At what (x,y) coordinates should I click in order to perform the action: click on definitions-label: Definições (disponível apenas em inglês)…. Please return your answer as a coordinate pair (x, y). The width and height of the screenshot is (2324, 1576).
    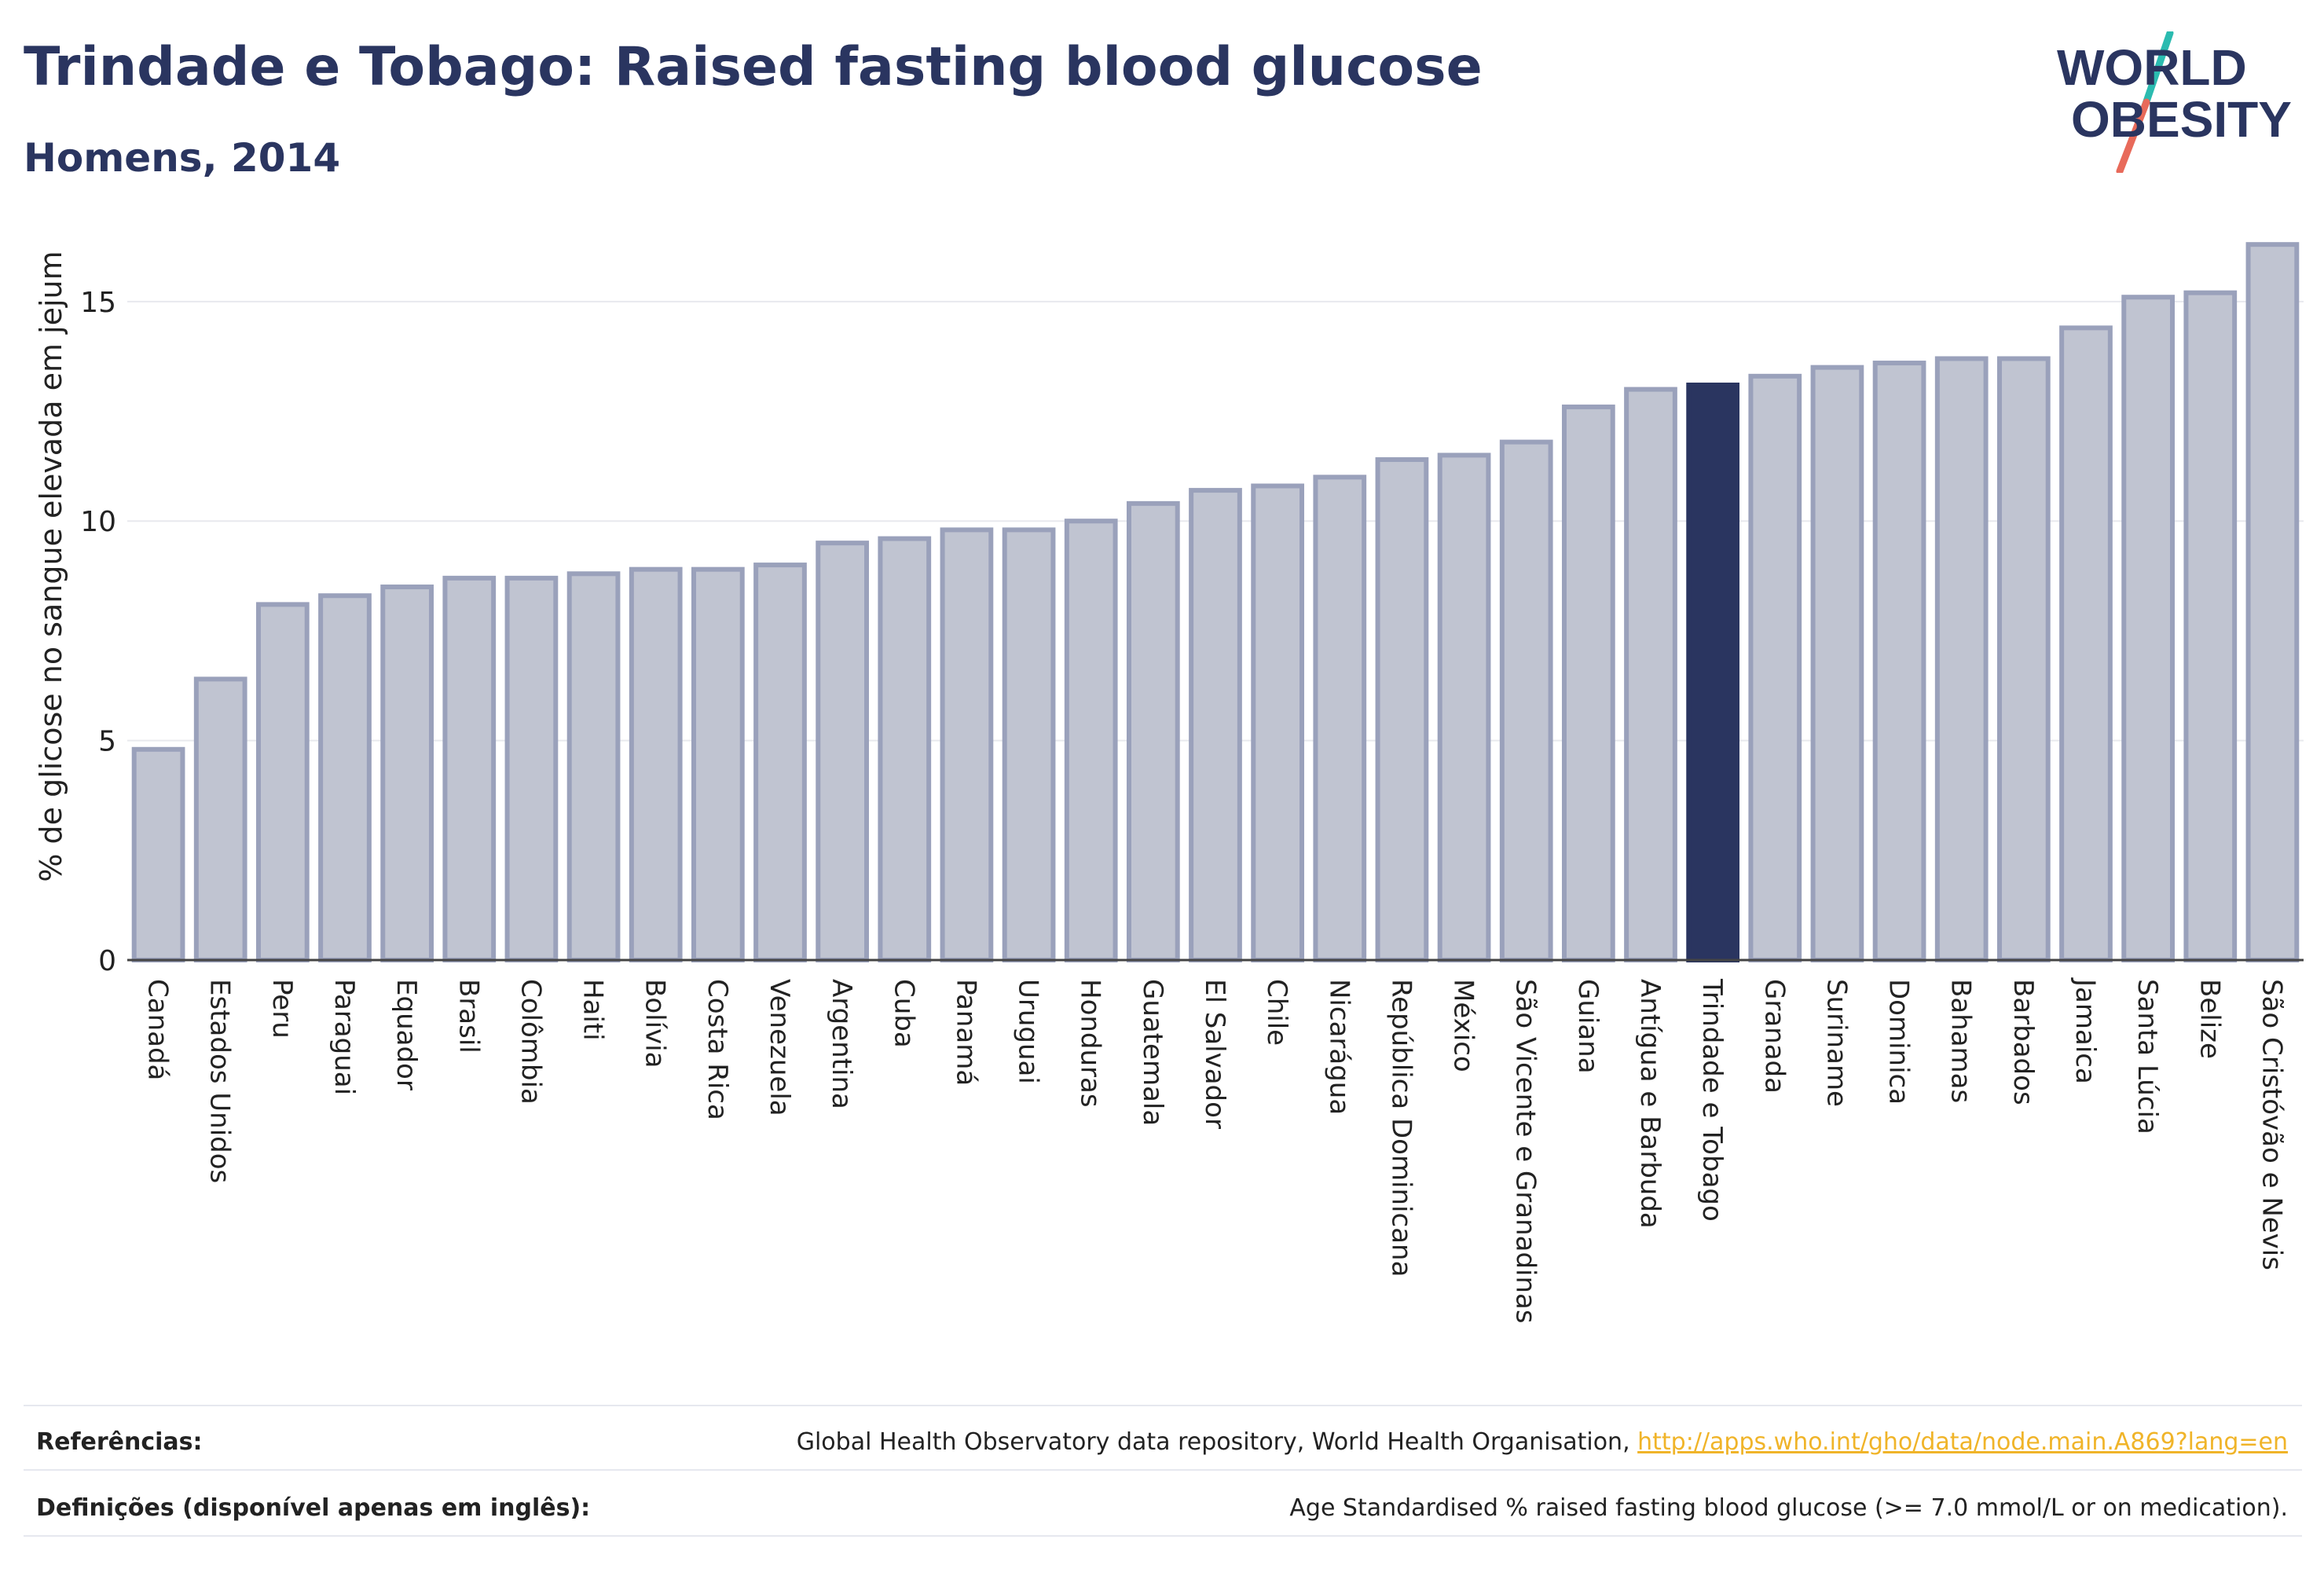
    Looking at the image, I should click on (313, 1508).